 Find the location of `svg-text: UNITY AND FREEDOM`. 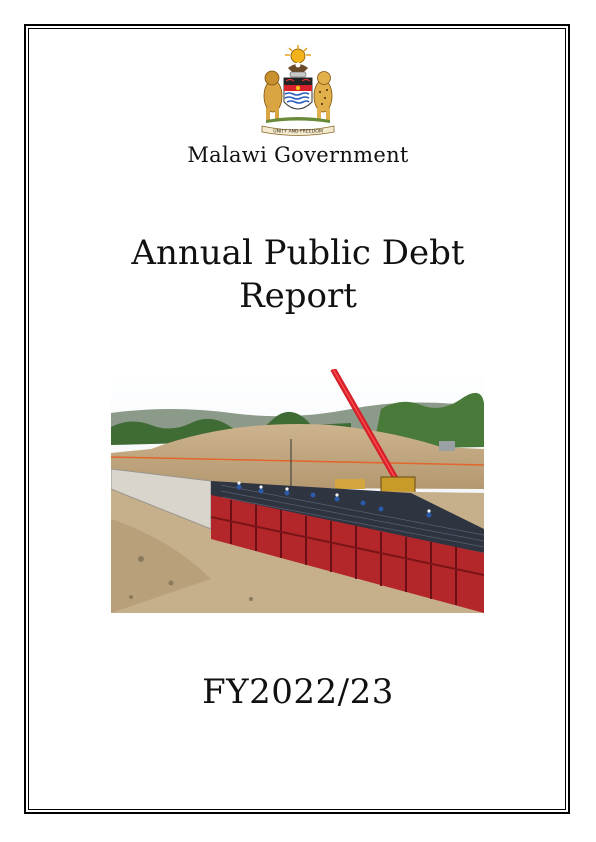

svg-text: UNITY AND FREEDOM is located at coordinates (298, 132).